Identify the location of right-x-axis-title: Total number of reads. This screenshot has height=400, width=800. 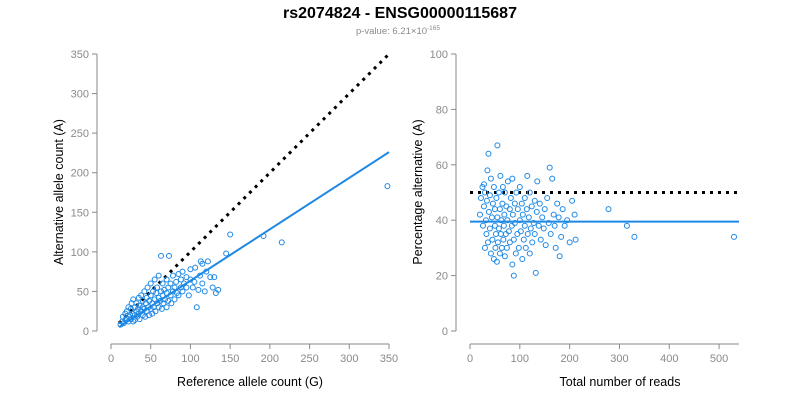
(620, 382).